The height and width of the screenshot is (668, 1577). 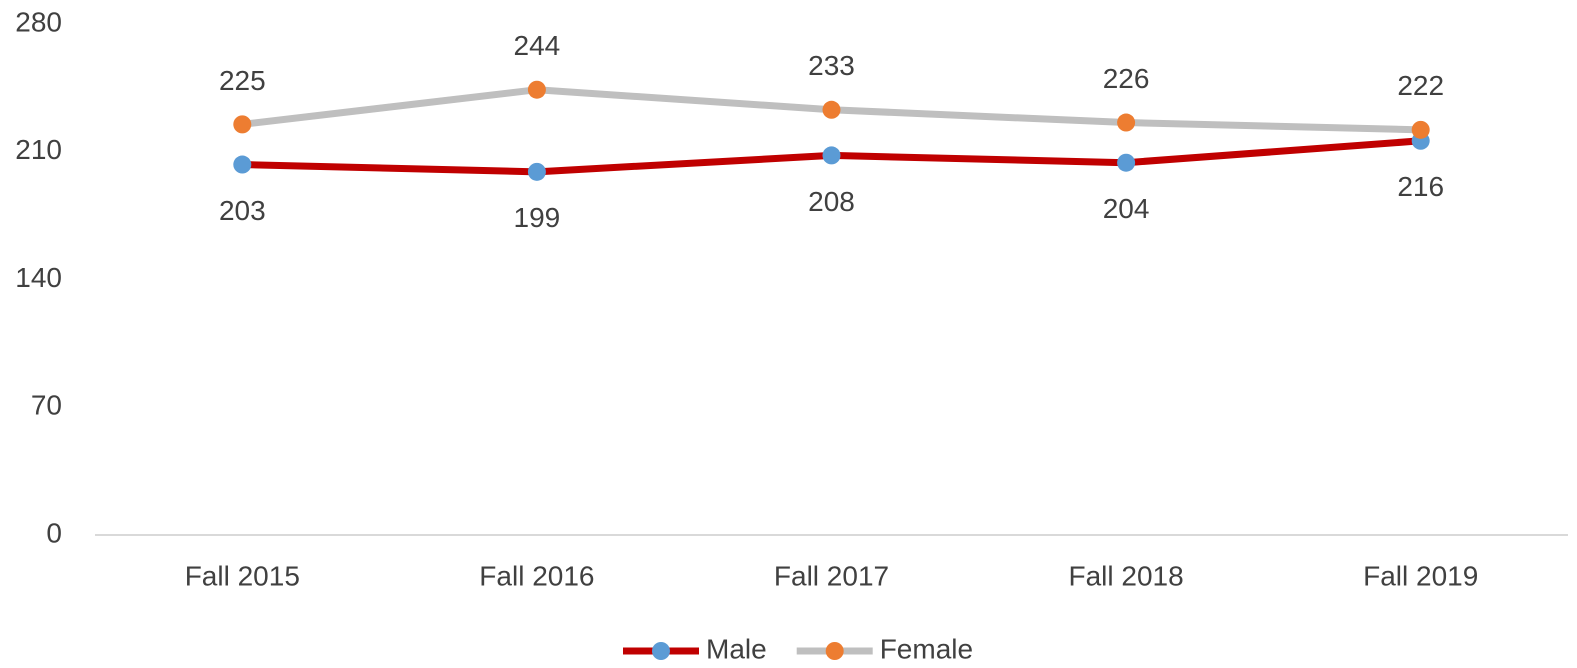 What do you see at coordinates (242, 210) in the screenshot?
I see `data-label: 203` at bounding box center [242, 210].